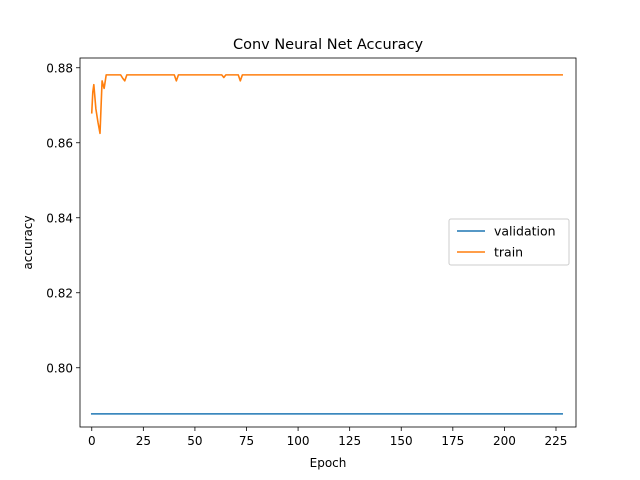 Image resolution: width=640 pixels, height=480 pixels. What do you see at coordinates (92, 441) in the screenshot?
I see `x-tick-label: 0` at bounding box center [92, 441].